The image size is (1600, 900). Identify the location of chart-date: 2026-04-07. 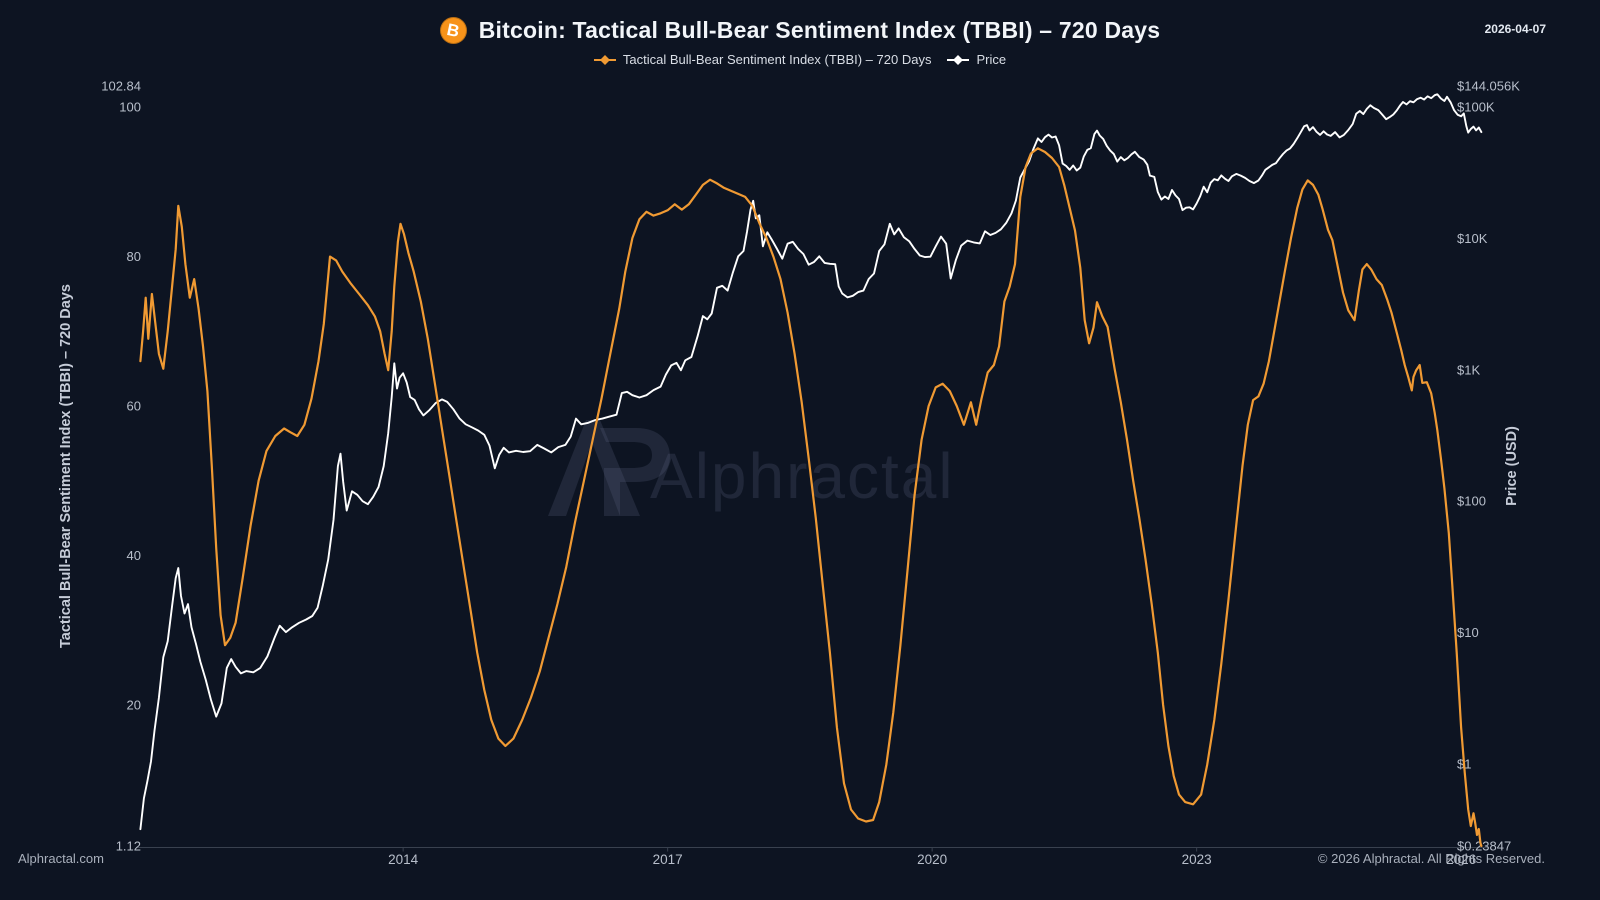
(1515, 29).